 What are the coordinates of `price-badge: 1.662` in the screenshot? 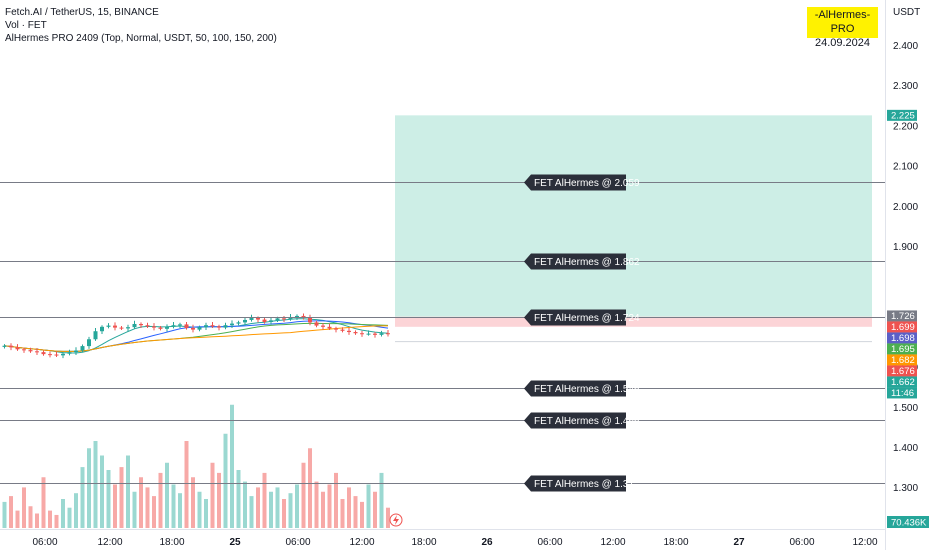 It's located at (902, 382).